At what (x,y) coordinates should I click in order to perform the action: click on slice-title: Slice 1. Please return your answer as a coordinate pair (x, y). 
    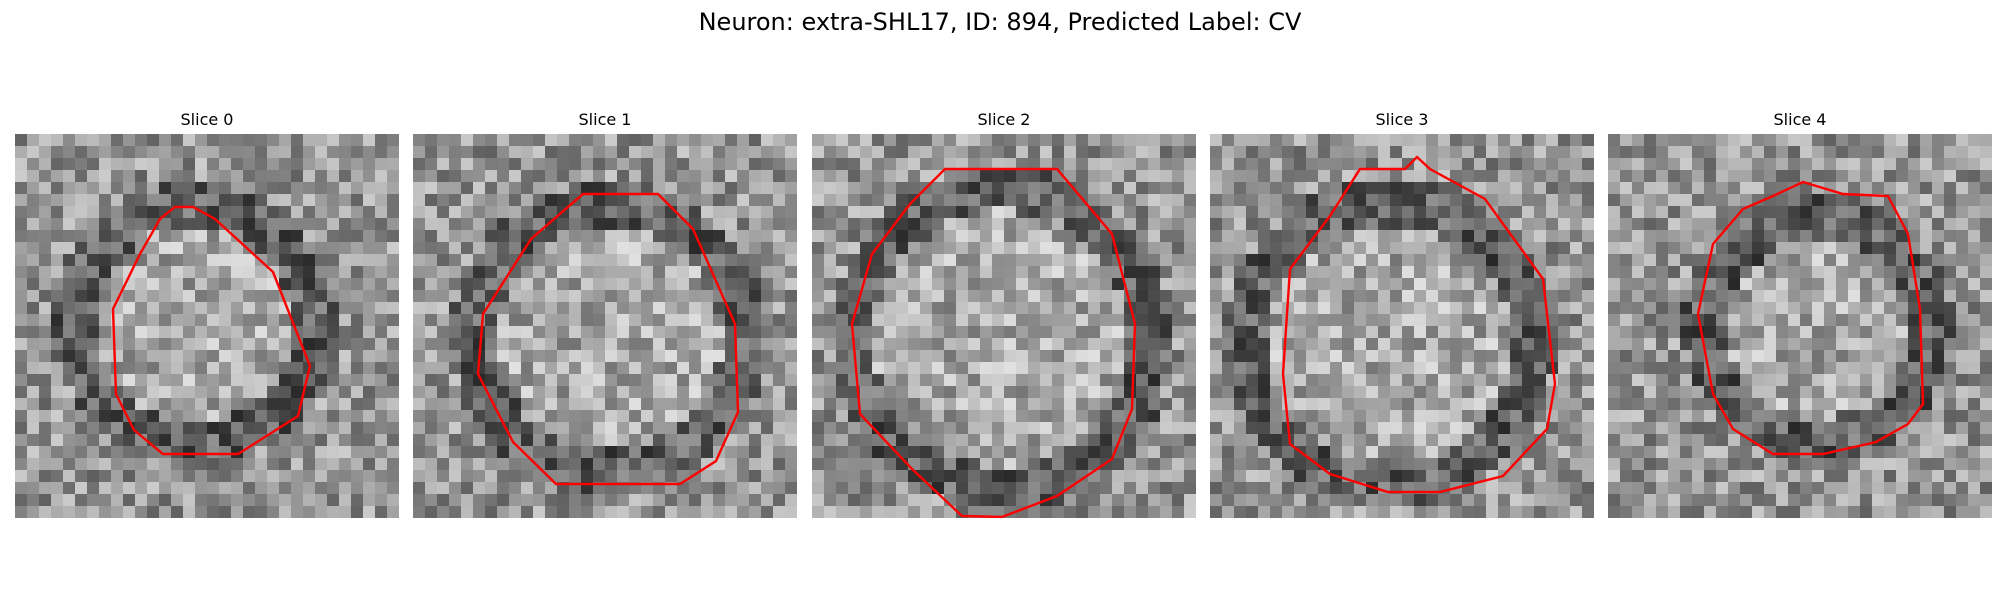
    Looking at the image, I should click on (605, 119).